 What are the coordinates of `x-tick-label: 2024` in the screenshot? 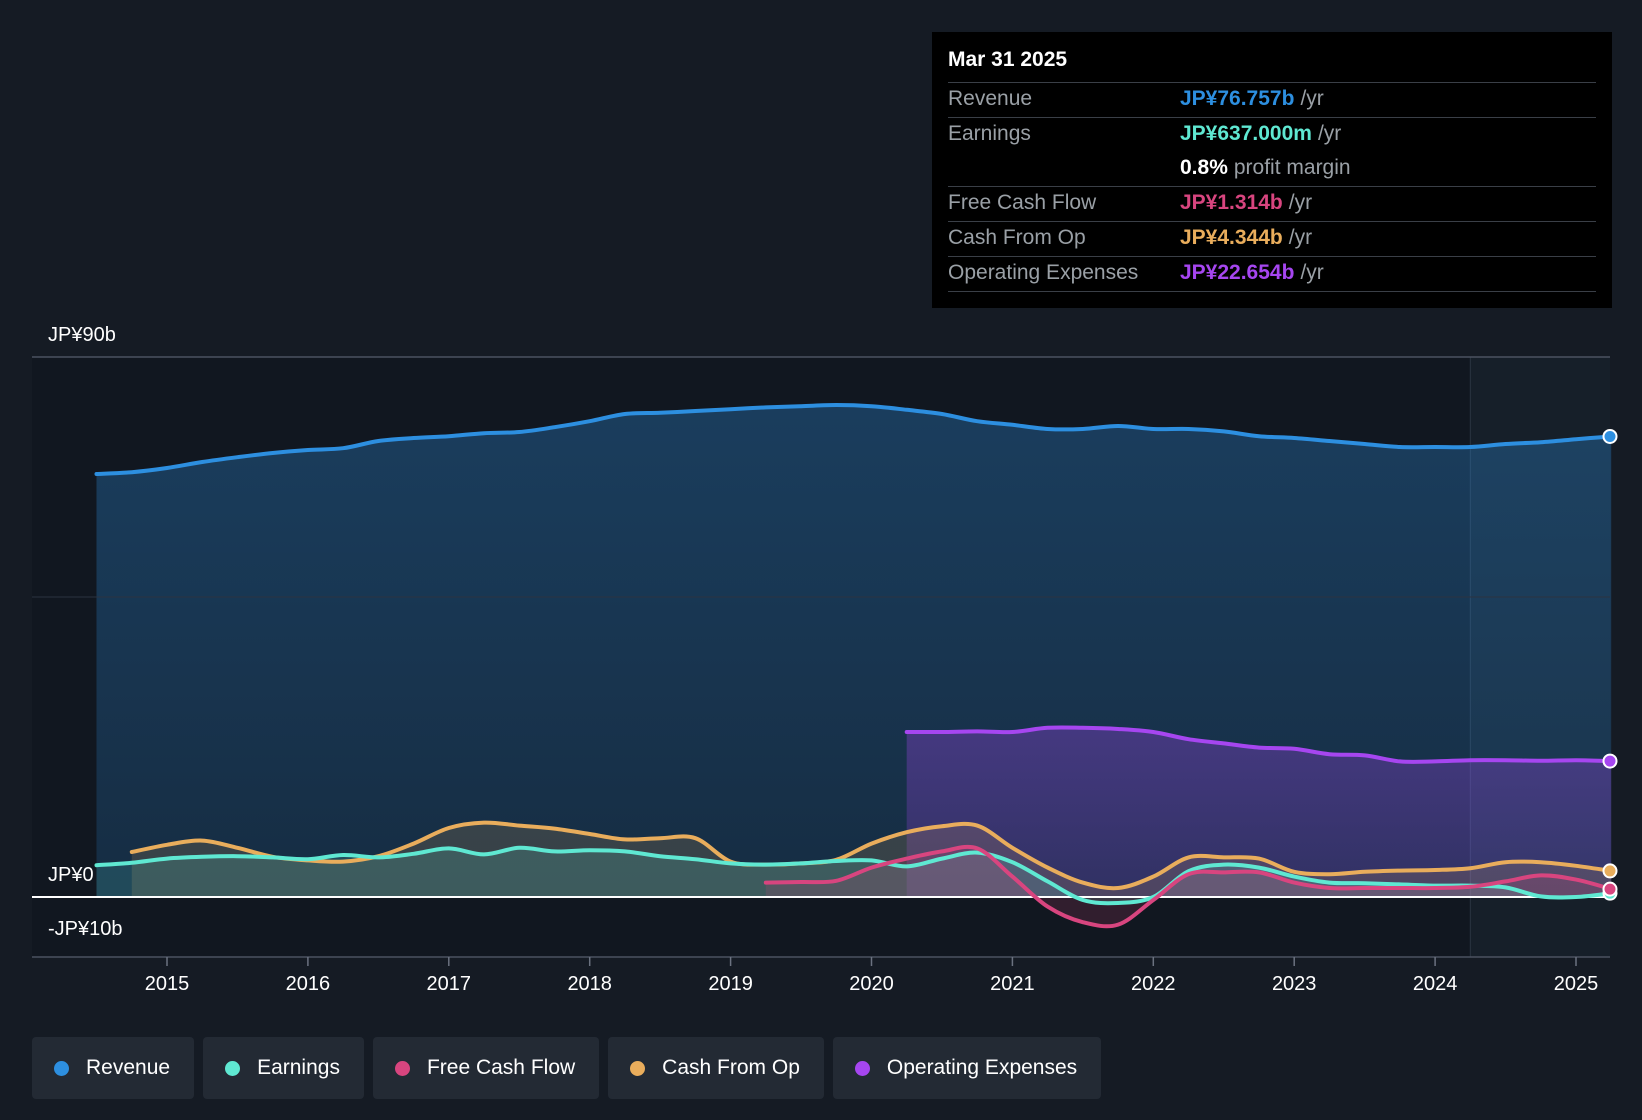 It's located at (1435, 984).